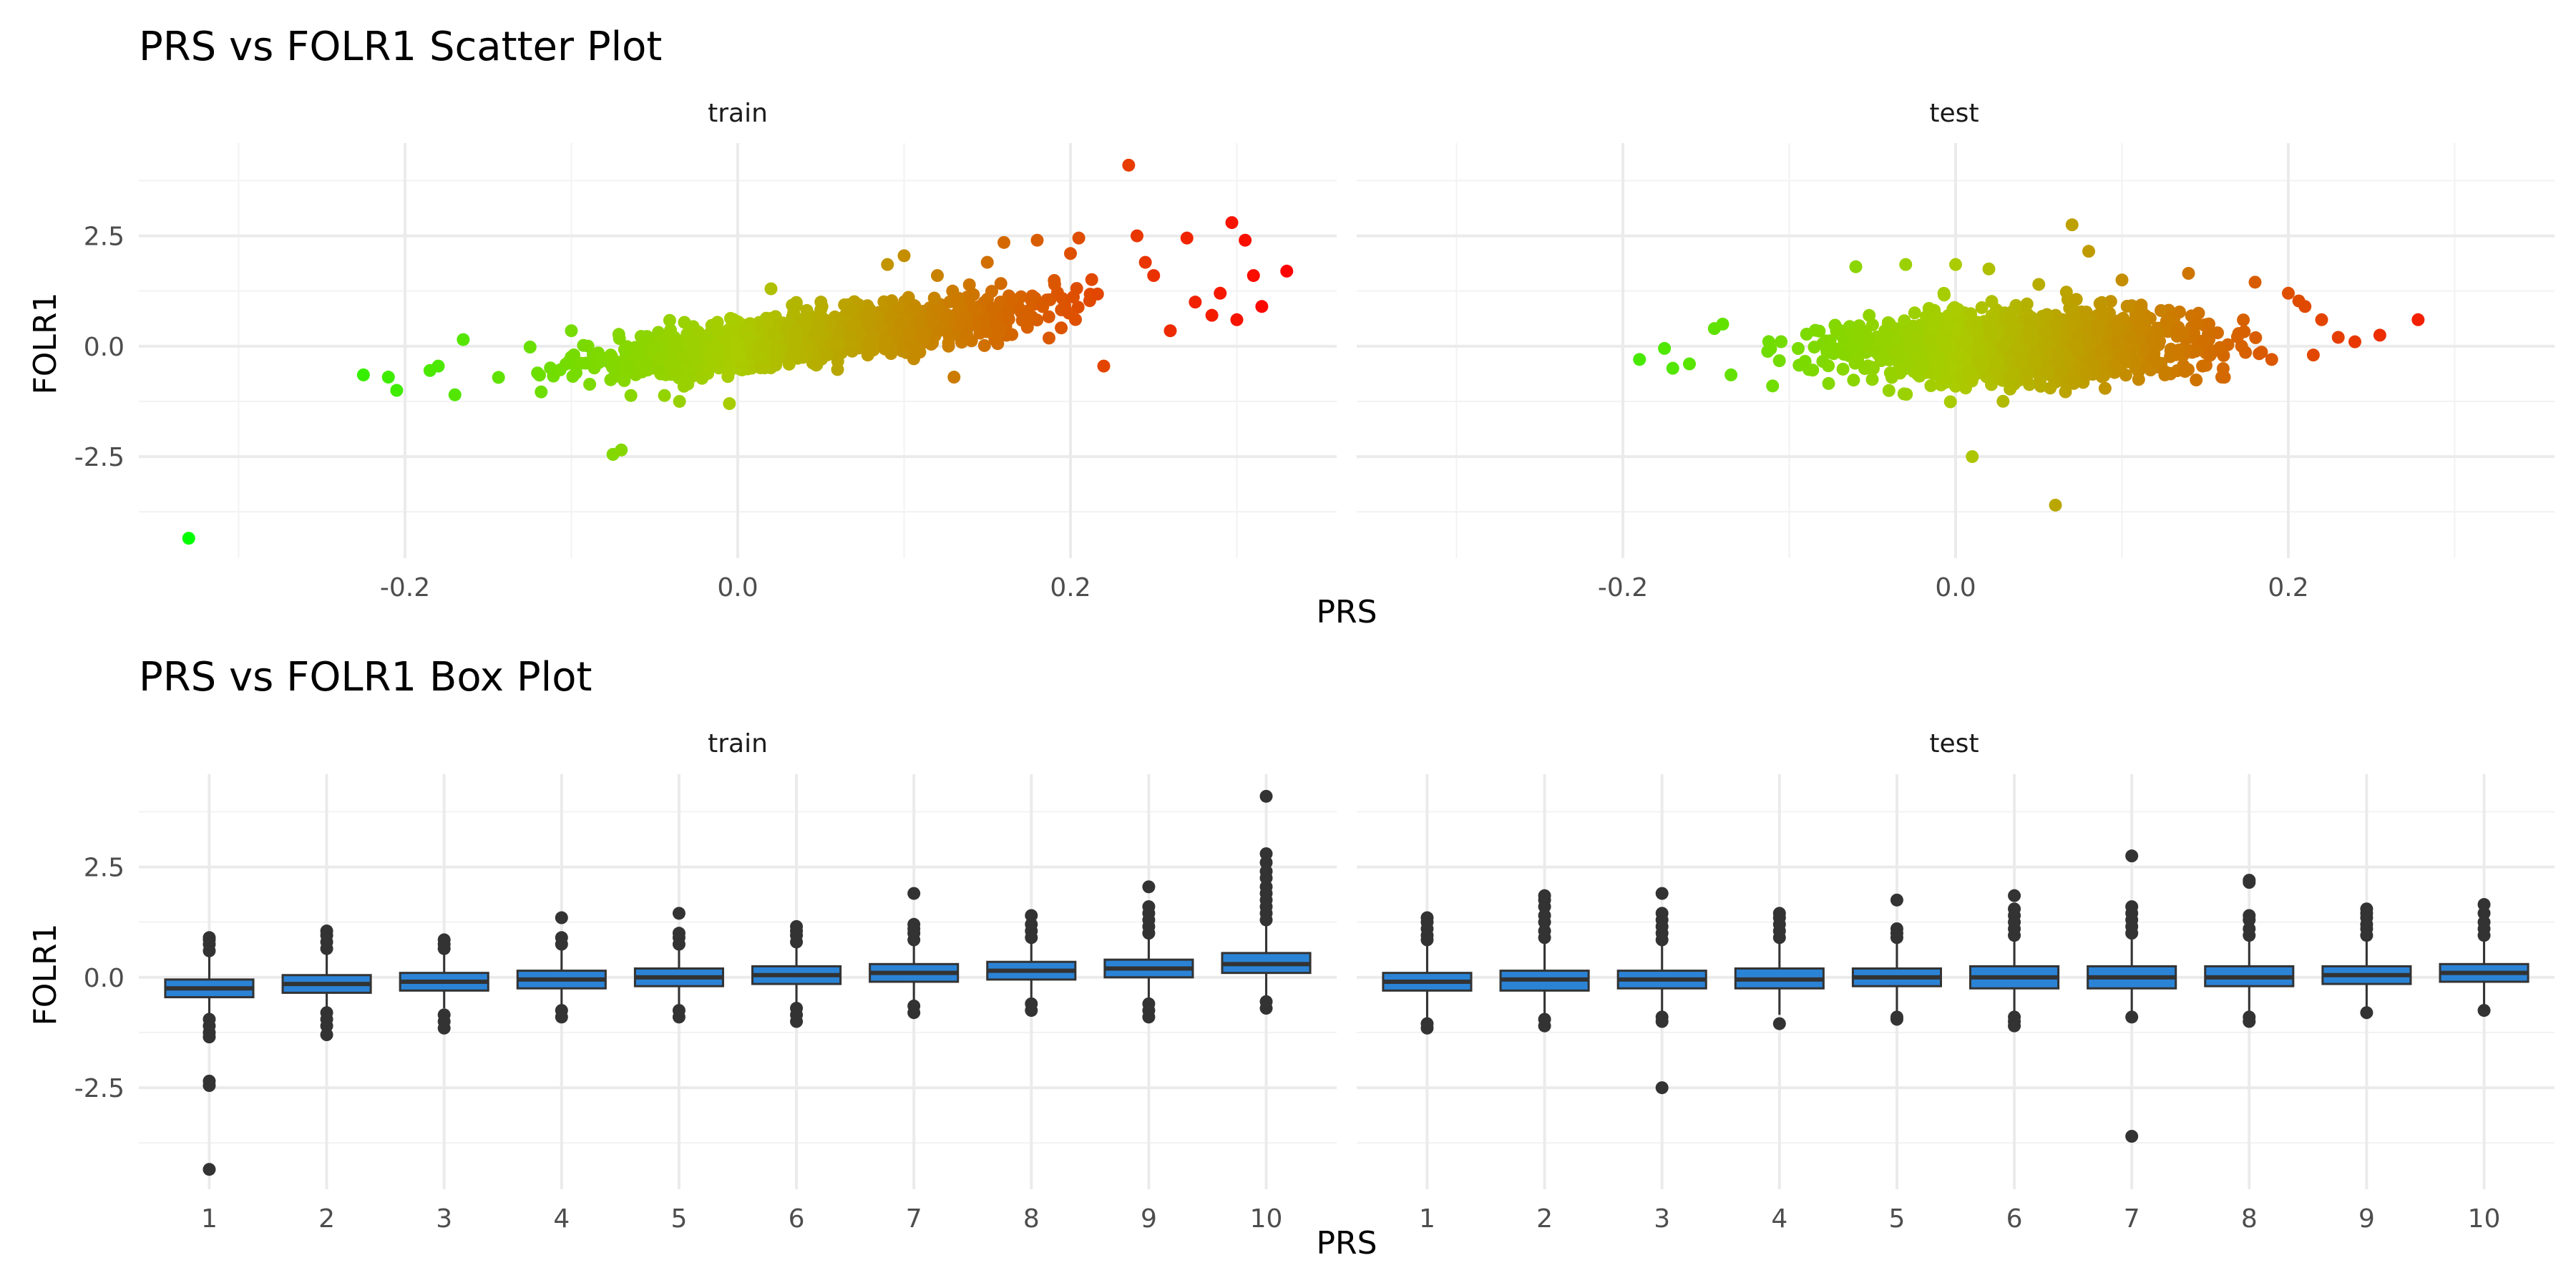 The height and width of the screenshot is (1288, 2576). I want to click on box-y-ticks: -2.5 0.0 2.5, so click(100, 979).